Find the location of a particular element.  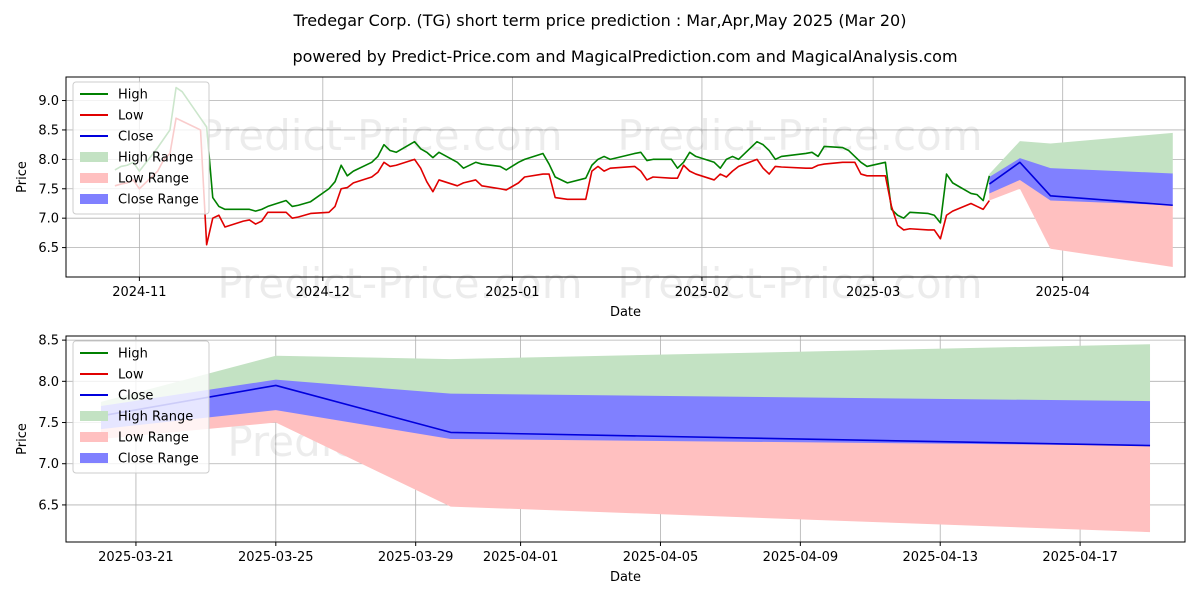

x-tick-label: 2024-12 is located at coordinates (323, 292).